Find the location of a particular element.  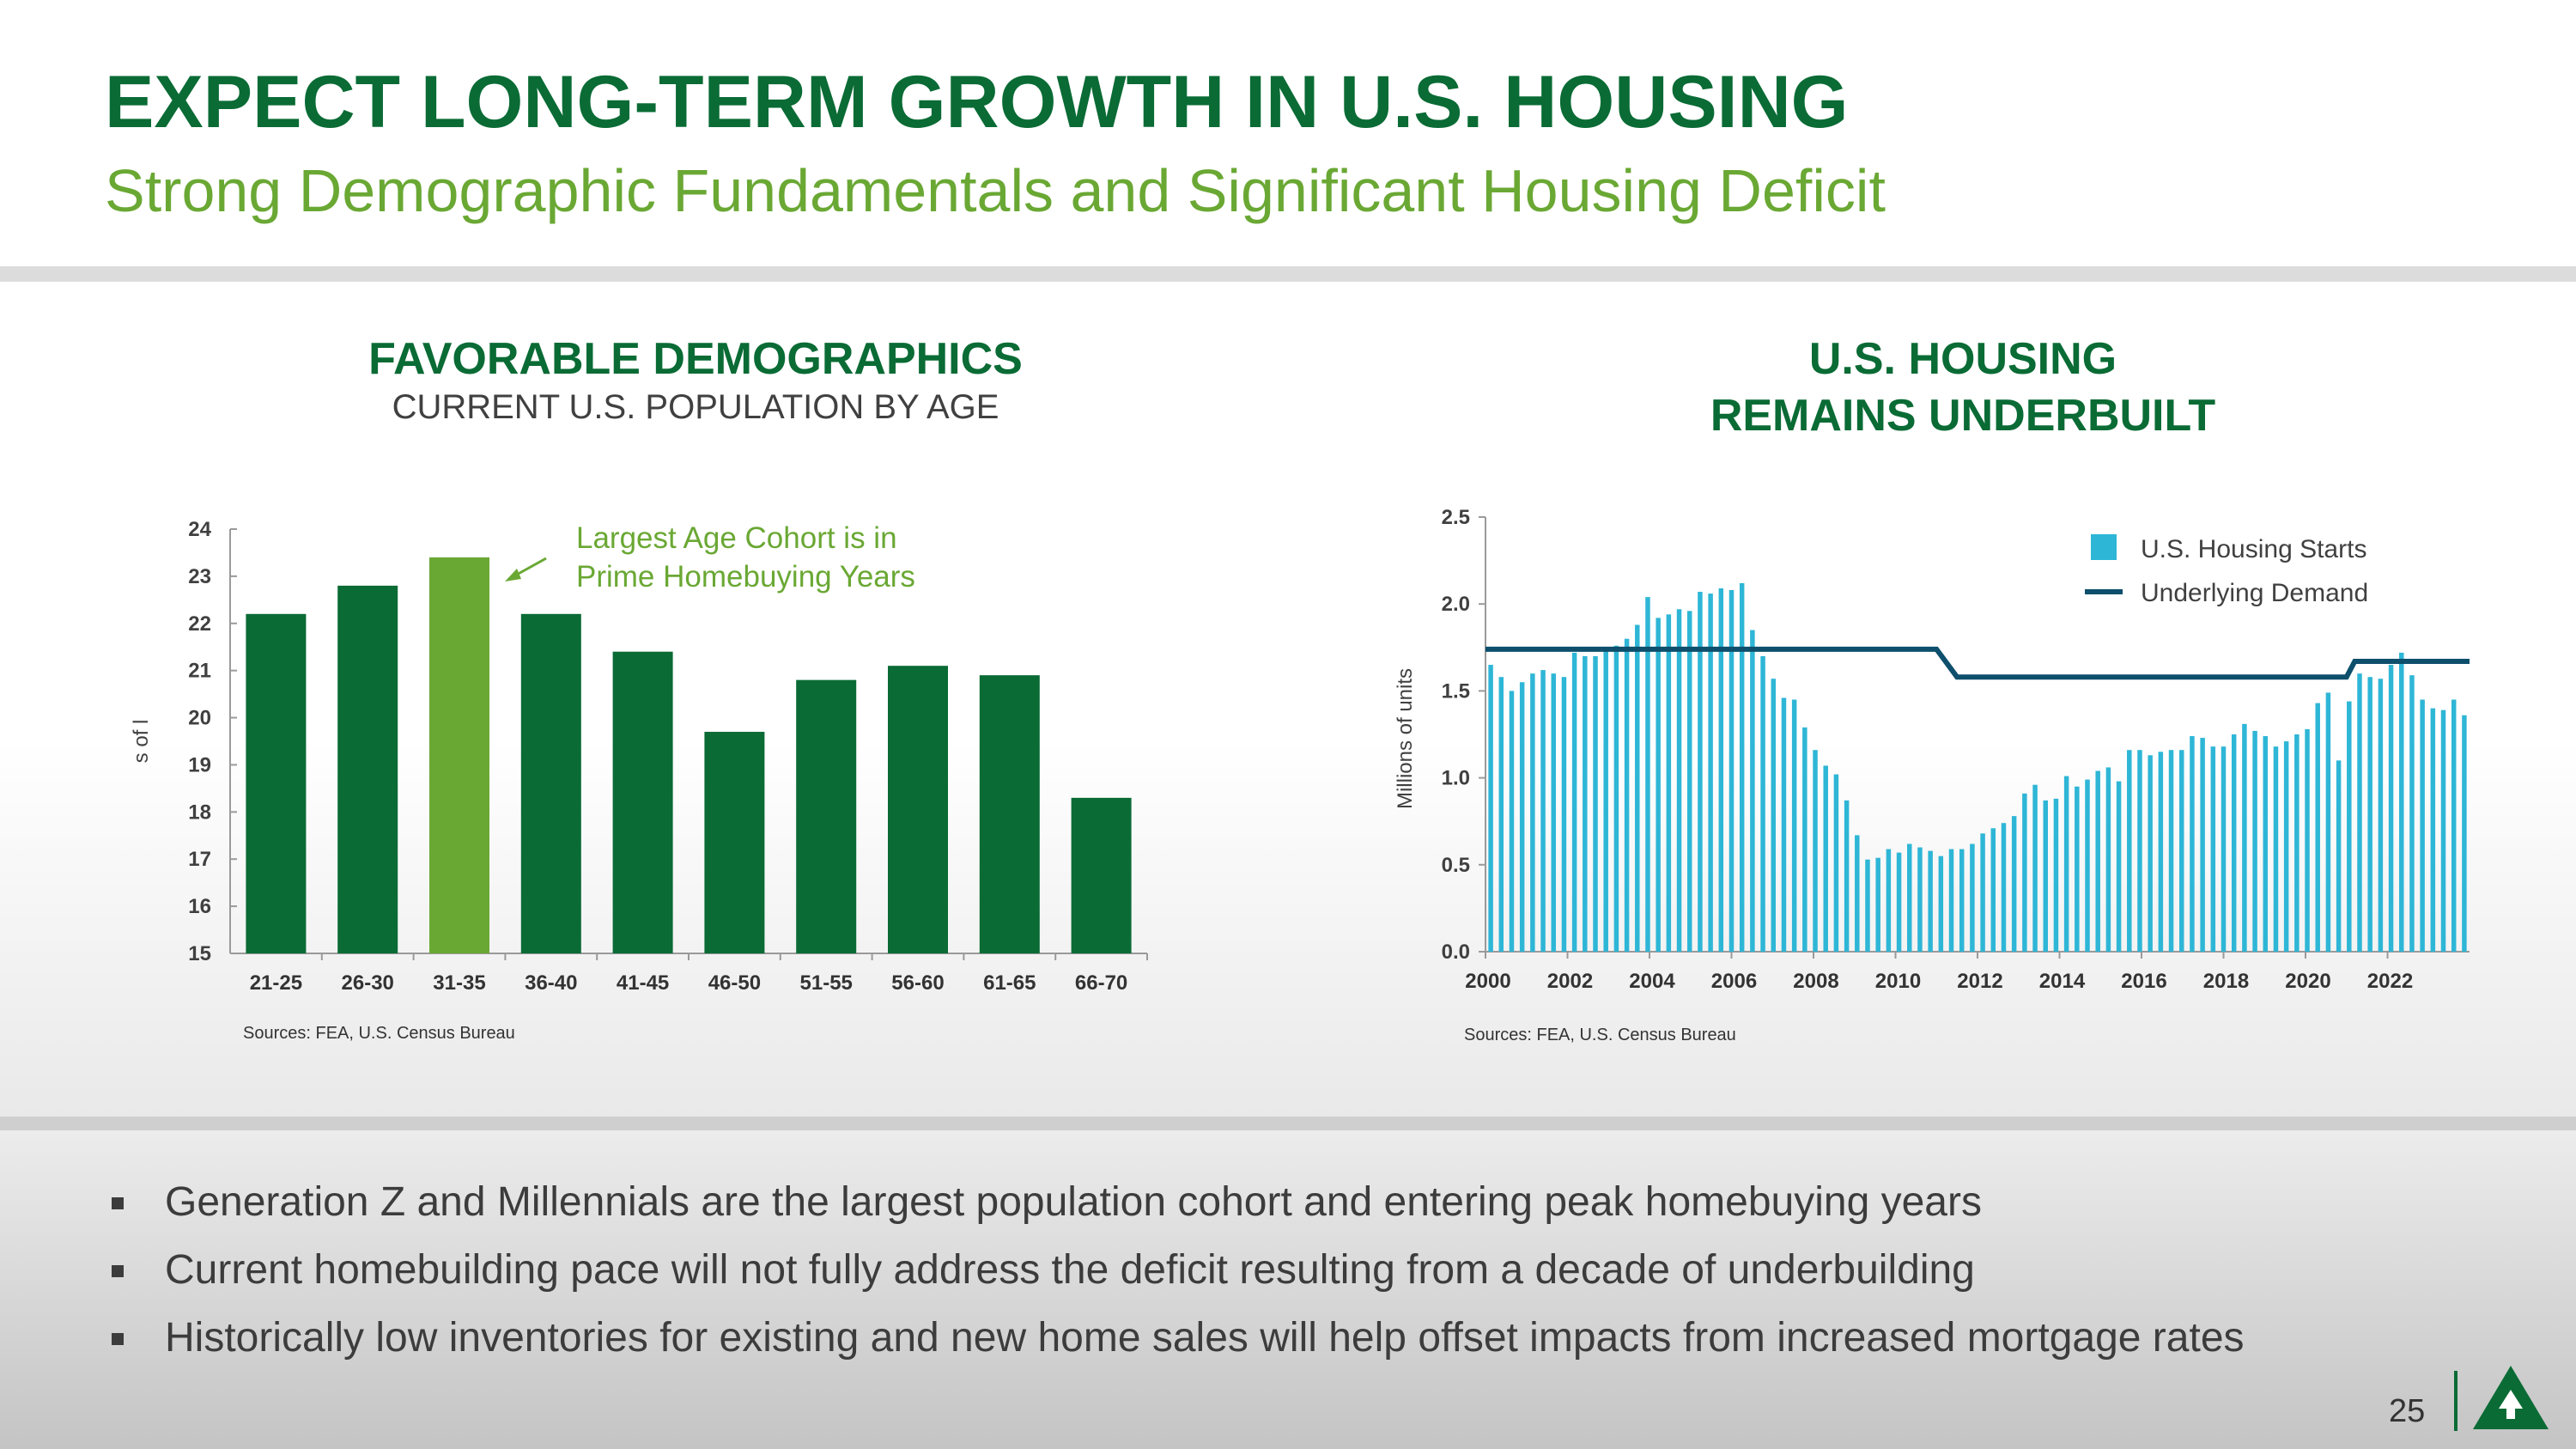

x-tick-label: 2006 is located at coordinates (1734, 982).